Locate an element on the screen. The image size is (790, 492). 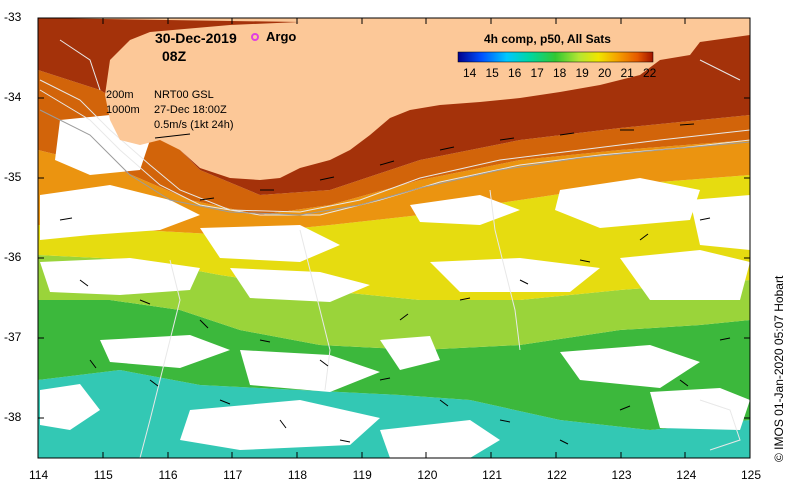
x-tick-label: 117 is located at coordinates (233, 475).